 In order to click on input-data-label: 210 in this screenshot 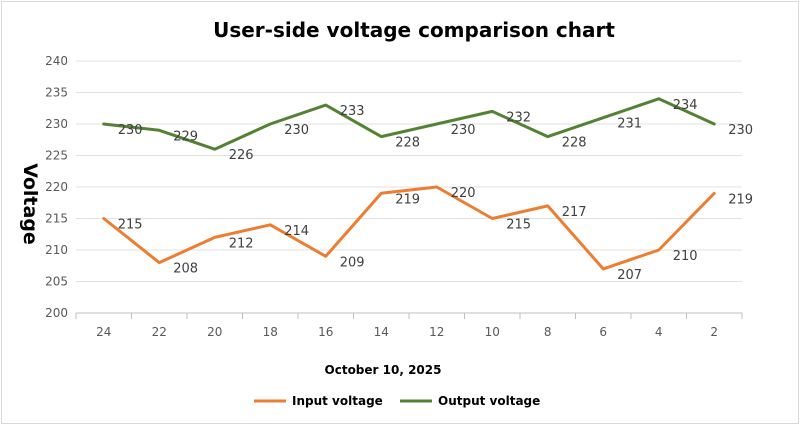, I will do `click(685, 256)`.